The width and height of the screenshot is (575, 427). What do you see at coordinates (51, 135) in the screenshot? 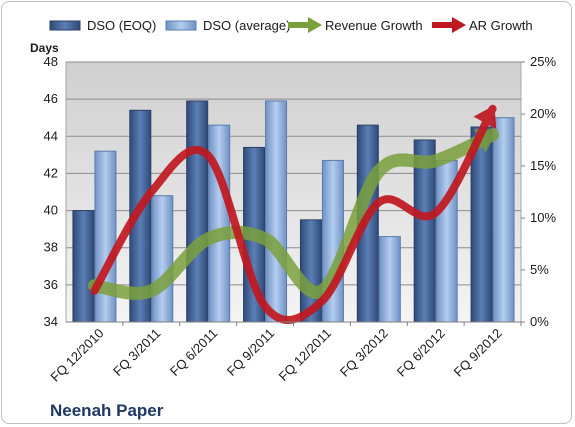
I see `y-tick-label: 44` at bounding box center [51, 135].